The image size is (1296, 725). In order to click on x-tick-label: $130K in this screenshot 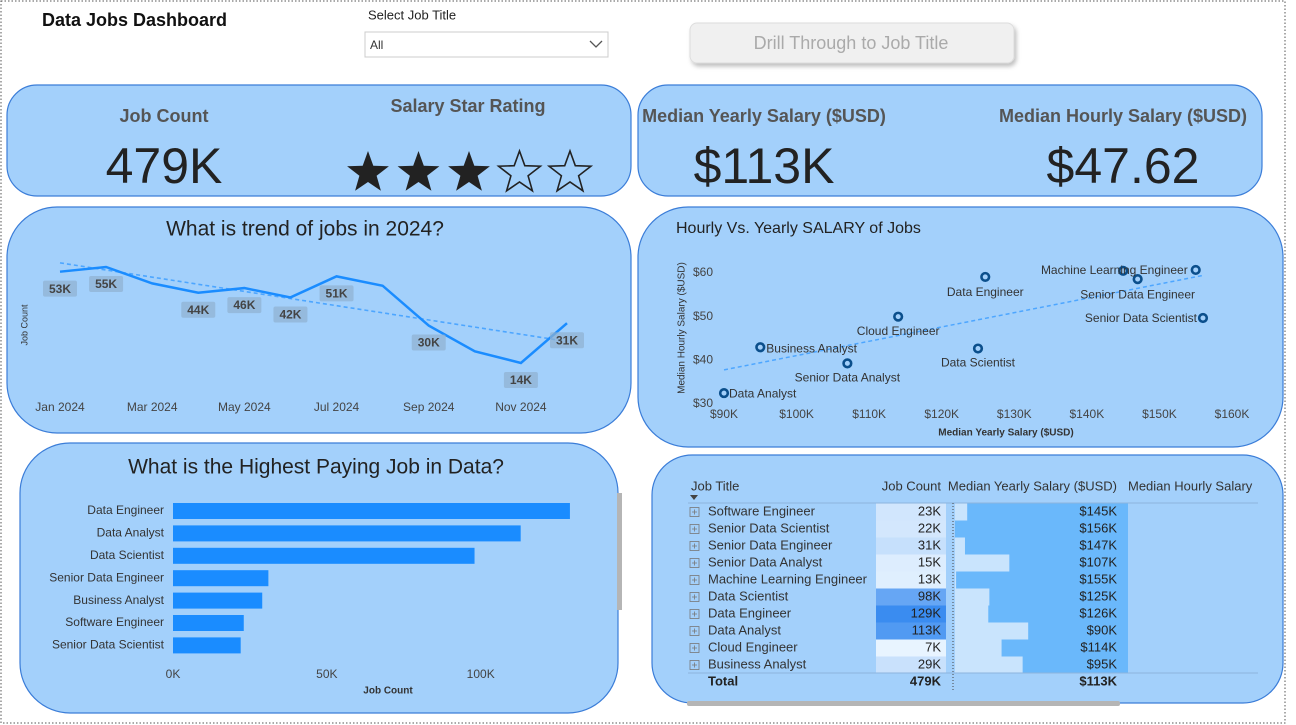, I will do `click(1014, 414)`.